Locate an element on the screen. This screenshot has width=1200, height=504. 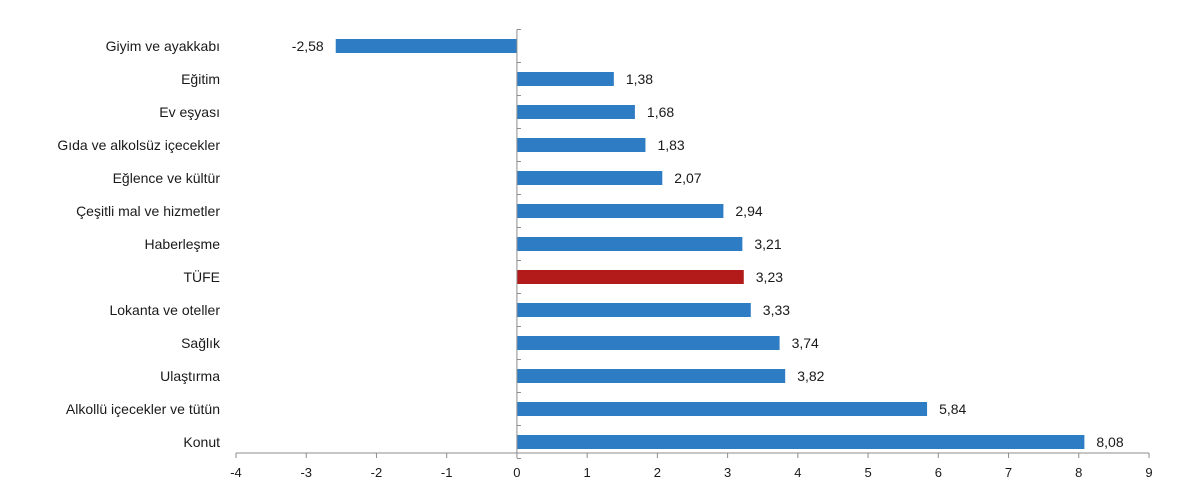
category-label: Konut is located at coordinates (201, 442).